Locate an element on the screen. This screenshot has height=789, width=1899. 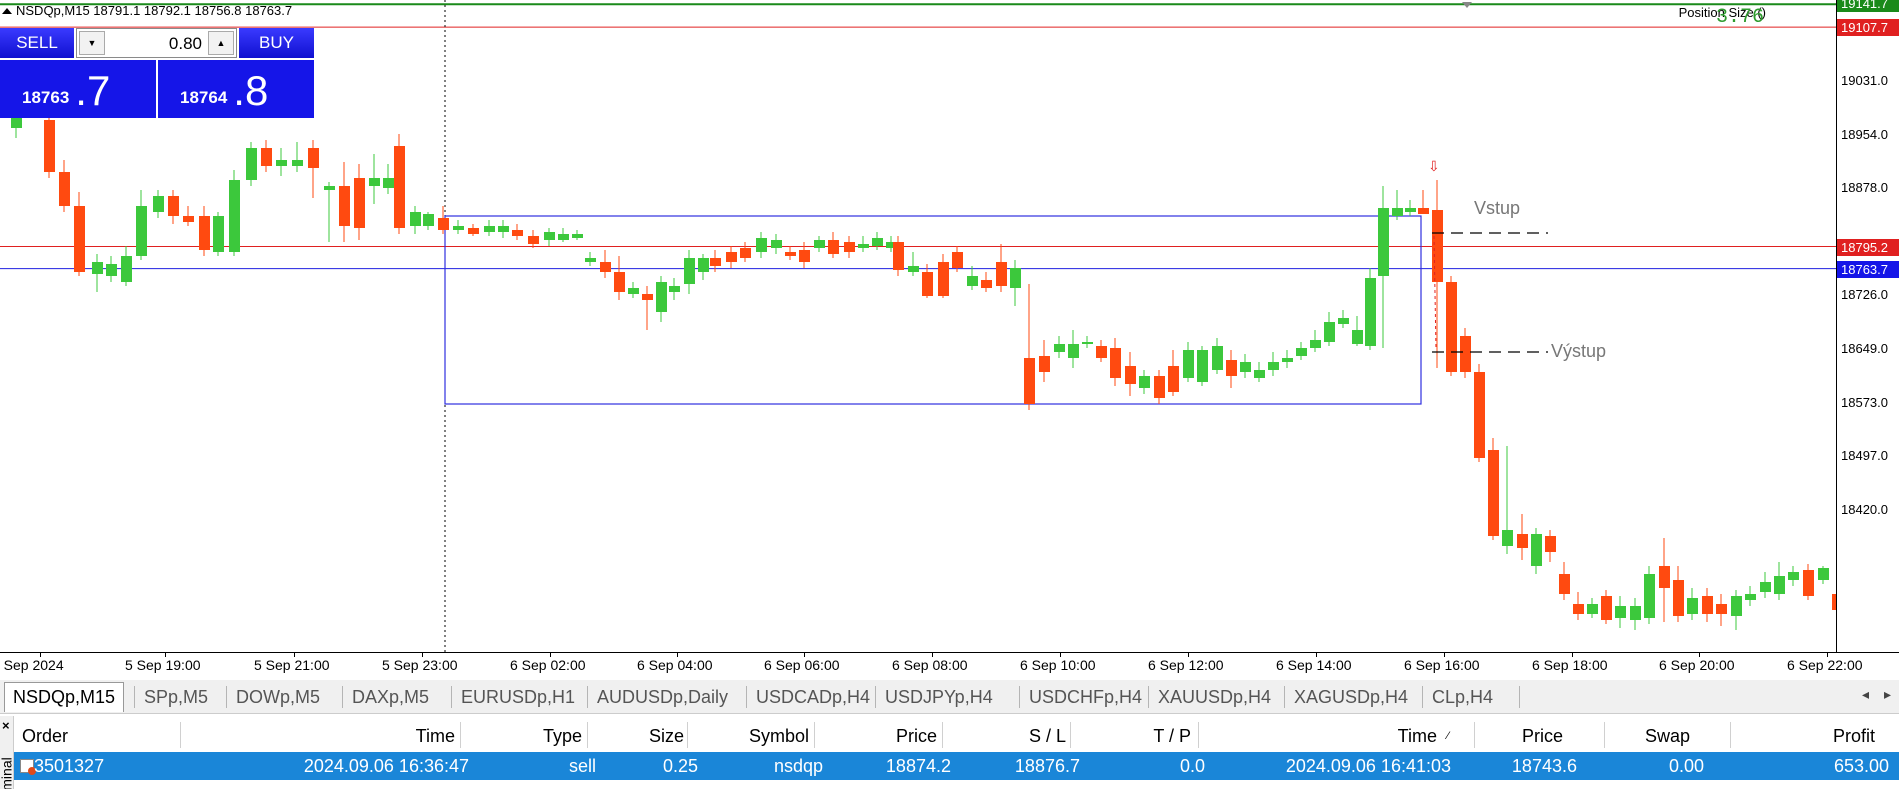
price-tick: 18649.0 is located at coordinates (1864, 349).